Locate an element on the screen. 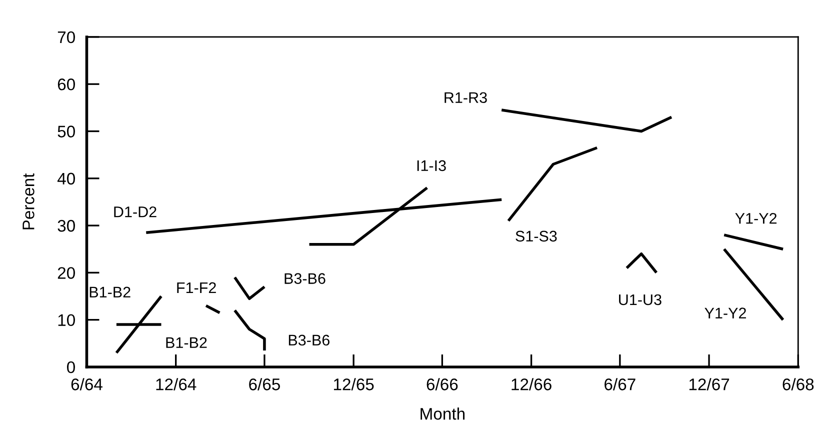  x-tick-label: 6/65 is located at coordinates (264, 384).